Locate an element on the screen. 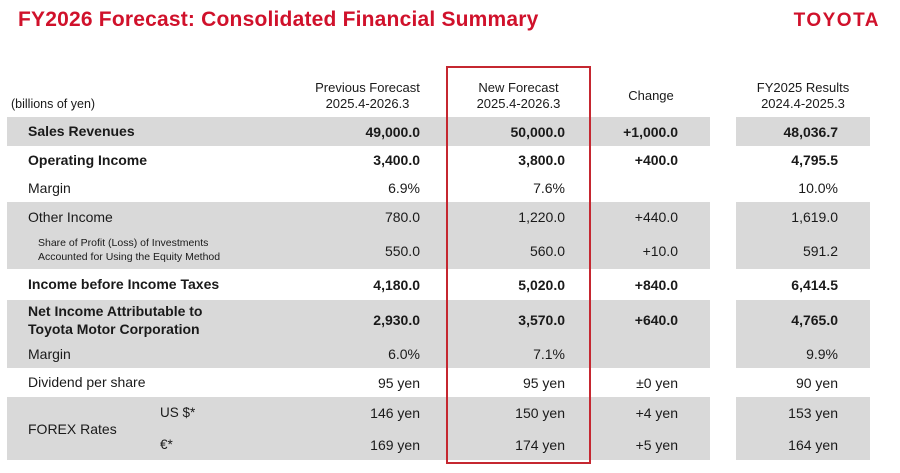 This screenshot has height=473, width=900. cell-fy2025: 1,619.0 is located at coordinates (803, 217).